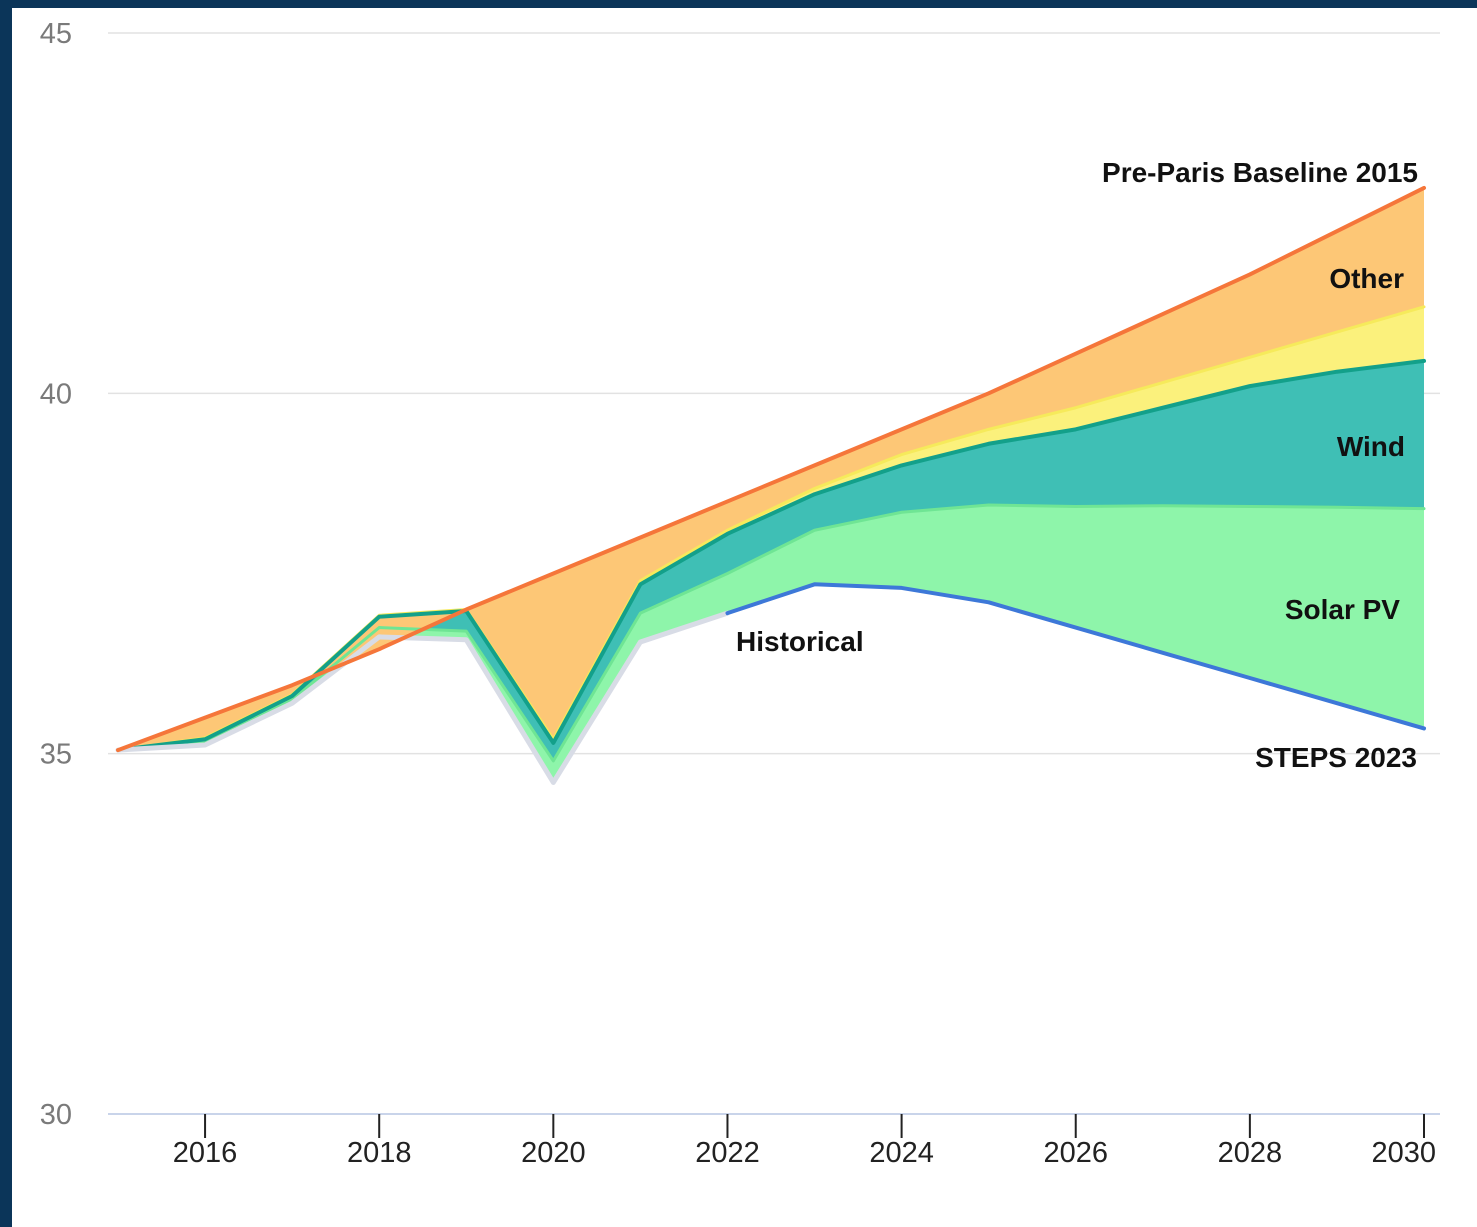  Describe the element at coordinates (1250, 1153) in the screenshot. I see `x-tick-label-2028: 2028` at that location.